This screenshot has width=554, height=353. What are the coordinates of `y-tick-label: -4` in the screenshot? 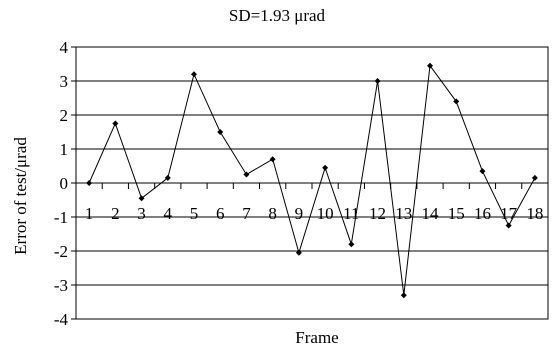 It's located at (61, 319).